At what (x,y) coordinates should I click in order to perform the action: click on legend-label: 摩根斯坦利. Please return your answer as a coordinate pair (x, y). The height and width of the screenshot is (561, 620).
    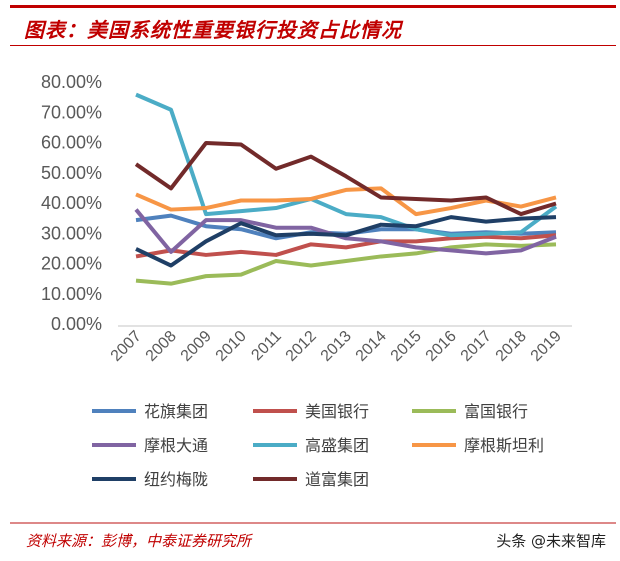
    Looking at the image, I should click on (504, 445).